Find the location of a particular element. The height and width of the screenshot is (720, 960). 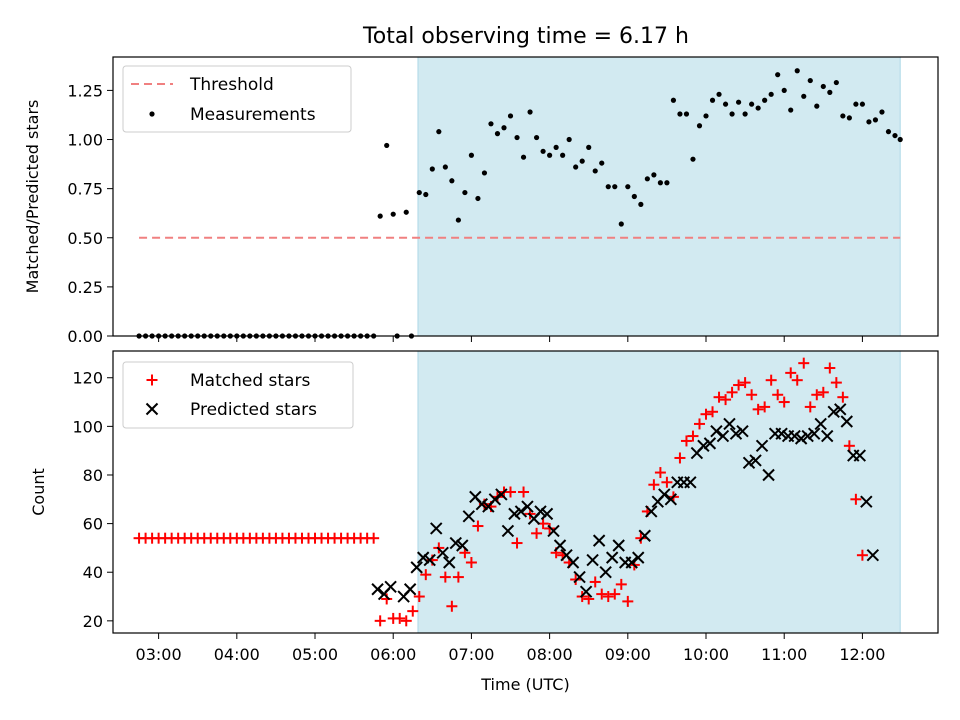

legend-predicted-label: Predicted stars is located at coordinates (253, 410).